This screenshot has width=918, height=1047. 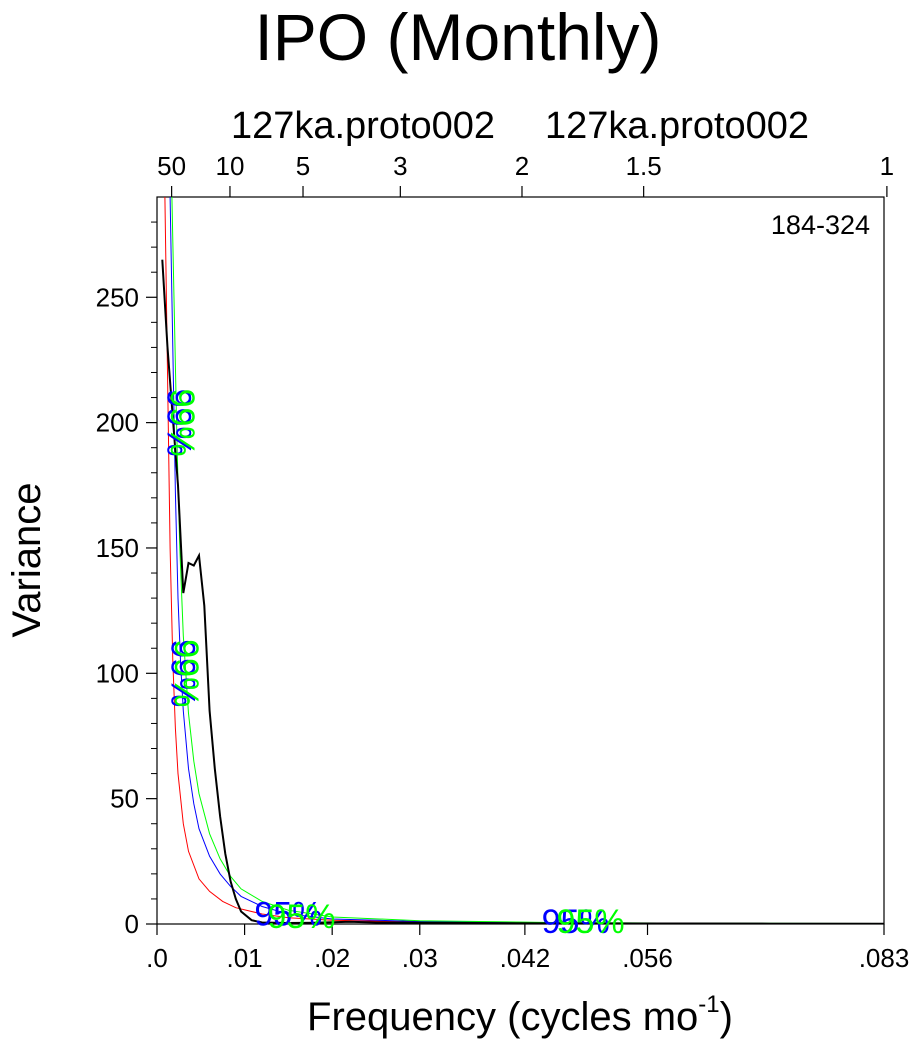 What do you see at coordinates (157, 958) in the screenshot?
I see `x-tick-label: .0` at bounding box center [157, 958].